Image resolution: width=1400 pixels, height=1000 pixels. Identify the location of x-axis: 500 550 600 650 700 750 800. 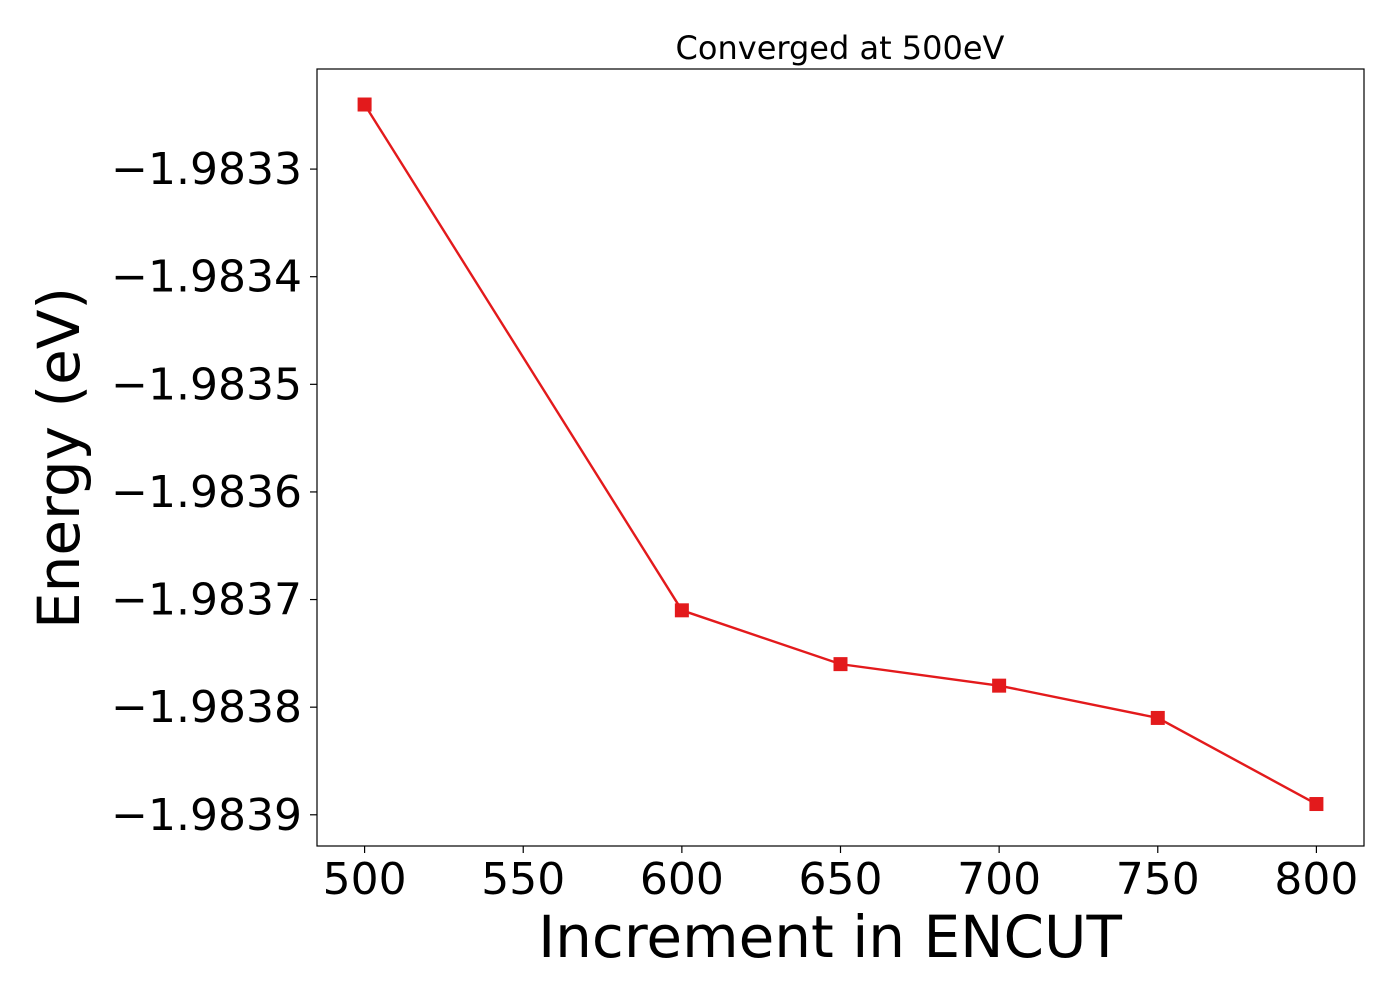
(840, 875).